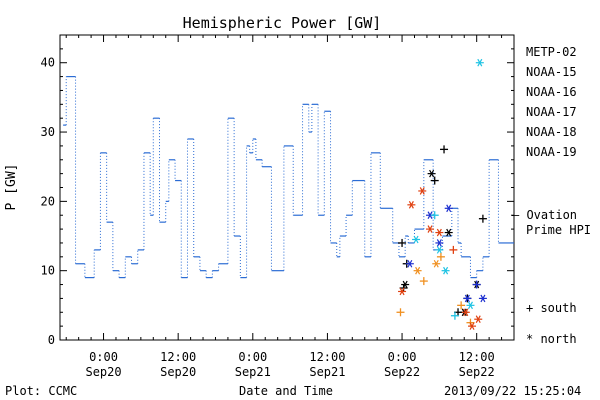  Describe the element at coordinates (282, 23) in the screenshot. I see `chart-title: Hemispheric Power [GW]` at that location.